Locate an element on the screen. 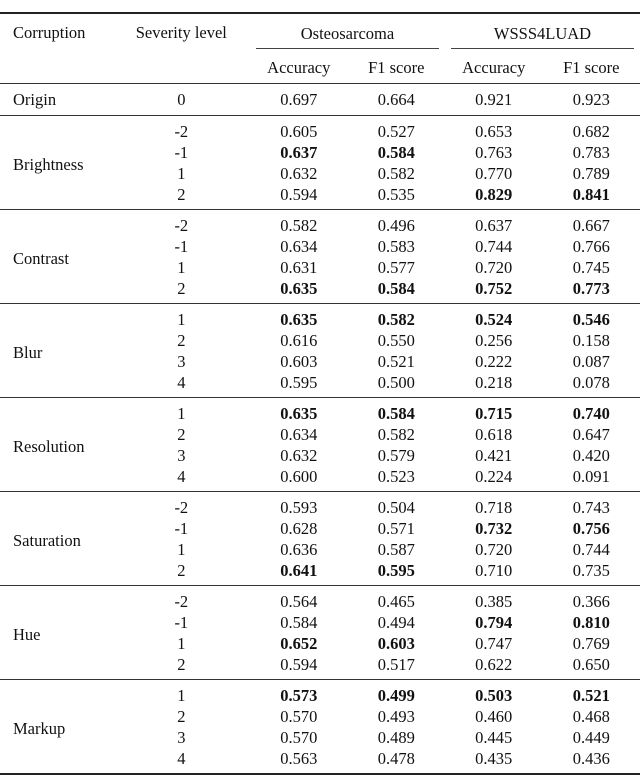 The height and width of the screenshot is (775, 640). value-cell: 0.523 is located at coordinates (396, 479).